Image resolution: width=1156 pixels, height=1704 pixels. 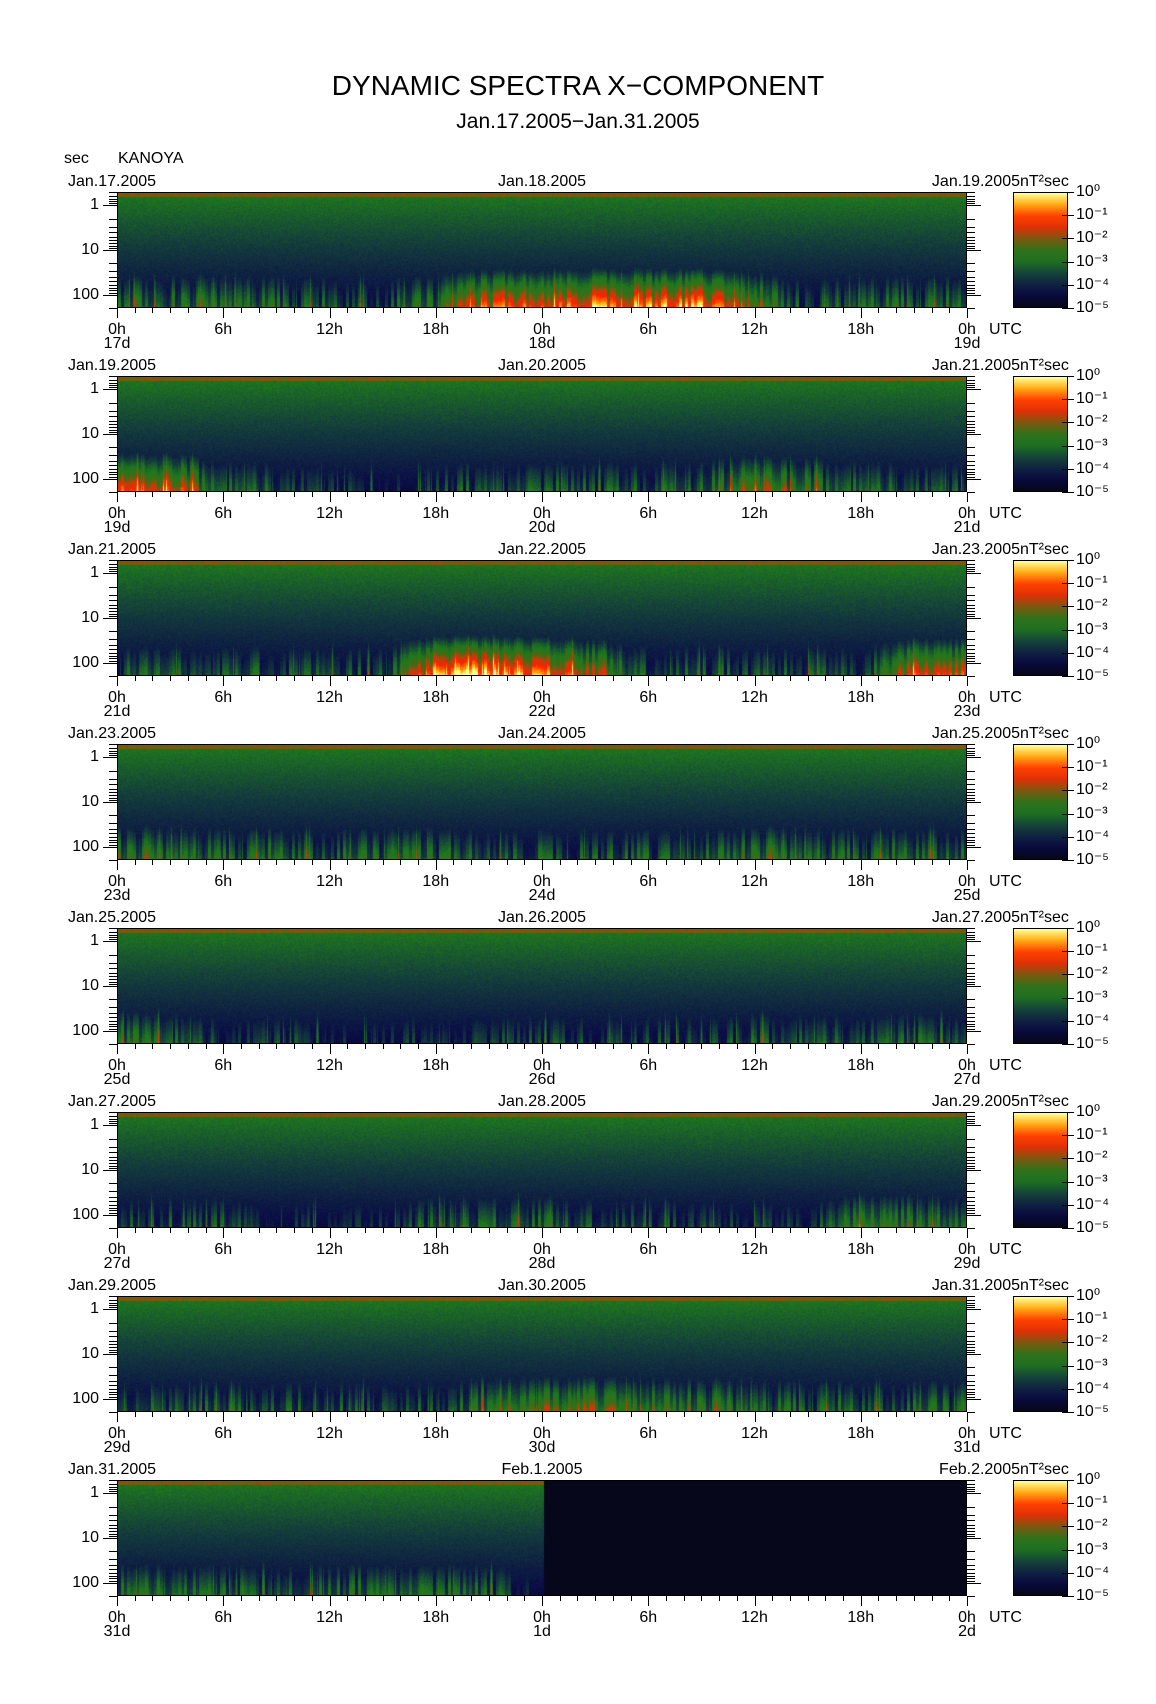 I want to click on colorbar-tick, so click(x=1068, y=1573).